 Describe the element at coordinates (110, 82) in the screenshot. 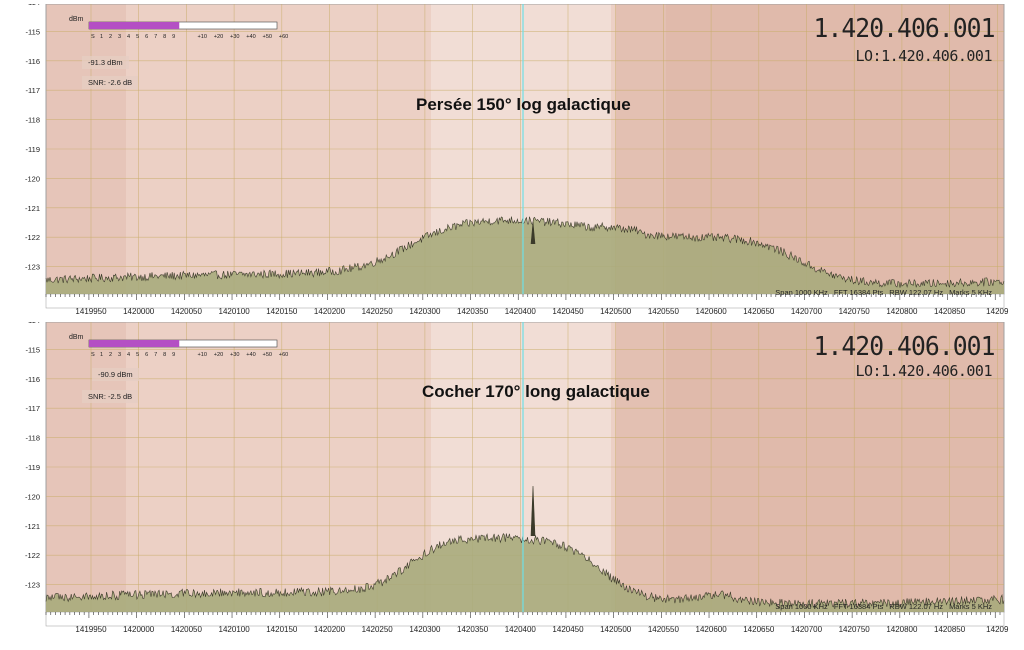

I see `snr-readout: SNR: -2.6 dB` at that location.